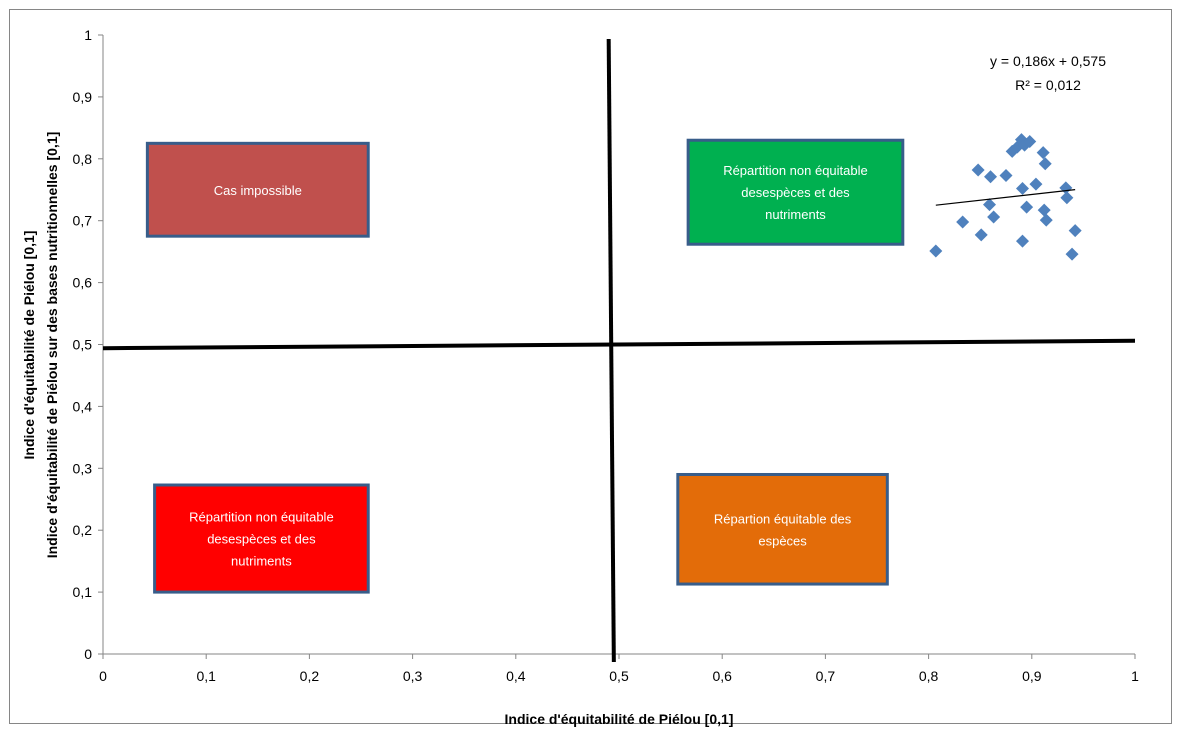 The width and height of the screenshot is (1181, 738). I want to click on y-tick-label: 0,3, so click(83, 468).